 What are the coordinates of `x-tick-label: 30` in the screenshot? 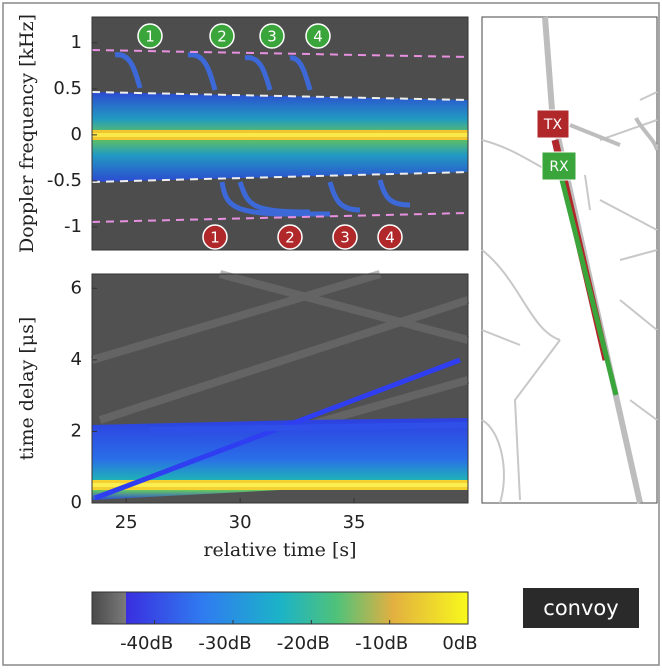 It's located at (240, 522).